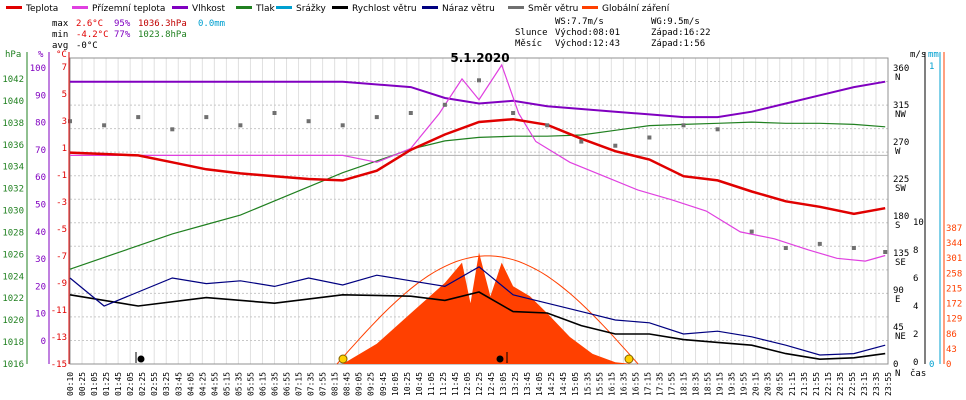 This screenshot has width=966, height=400. Describe the element at coordinates (876, 384) in the screenshot. I see `x-tick-label: 23:35` at that location.